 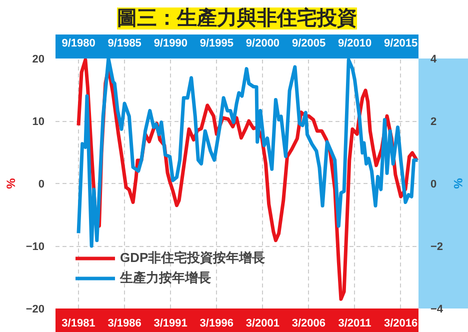 What do you see at coordinates (217, 324) in the screenshot?
I see `x-tick-label: 3/1996` at bounding box center [217, 324].